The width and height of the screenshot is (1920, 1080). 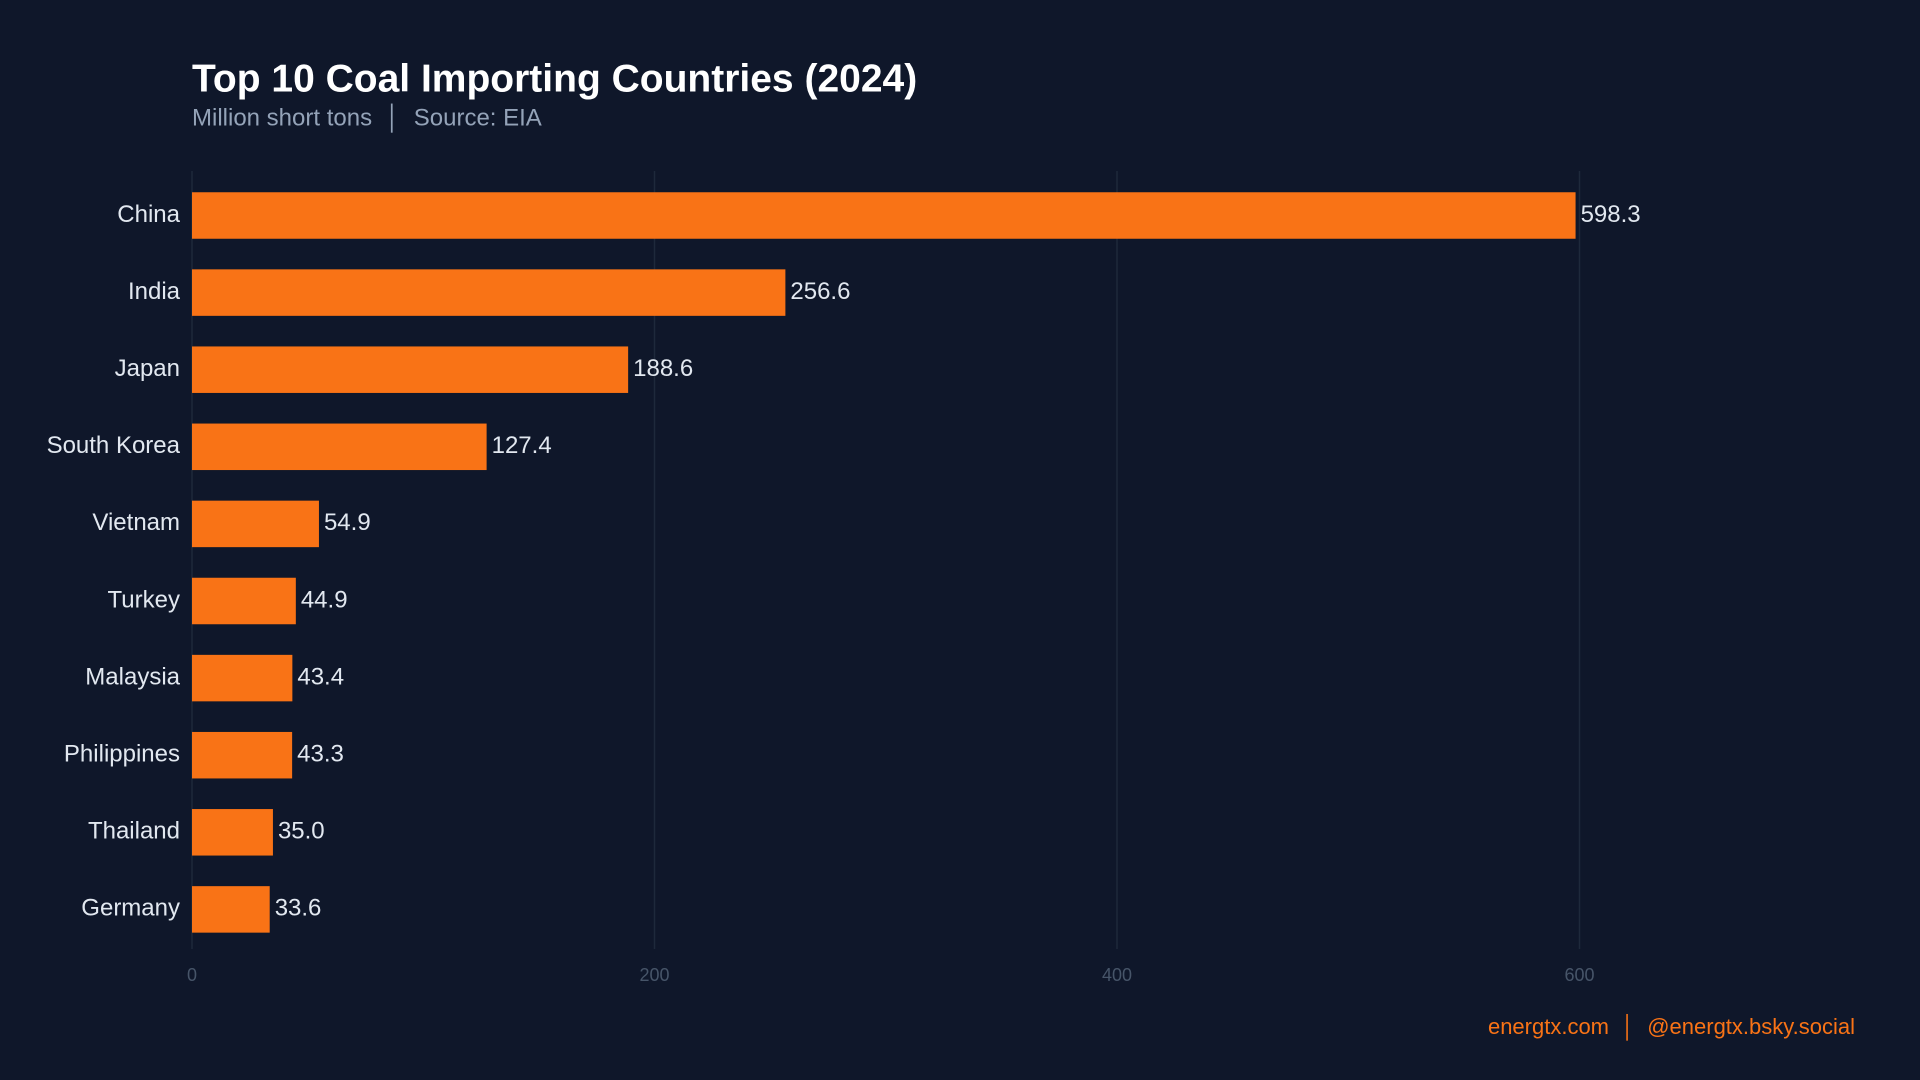 What do you see at coordinates (147, 368) in the screenshot?
I see `y-tick-label: Japan` at bounding box center [147, 368].